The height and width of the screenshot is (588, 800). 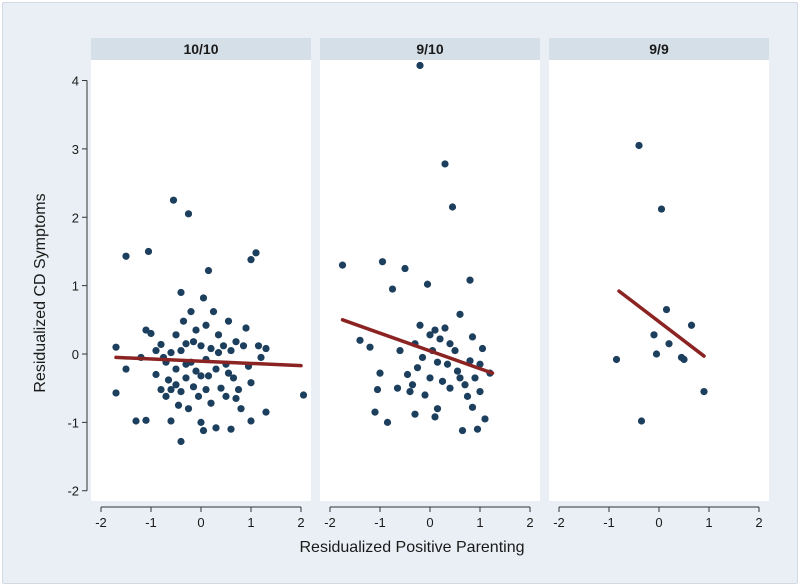 What do you see at coordinates (75, 286) in the screenshot?
I see `y-tick-label: 1` at bounding box center [75, 286].